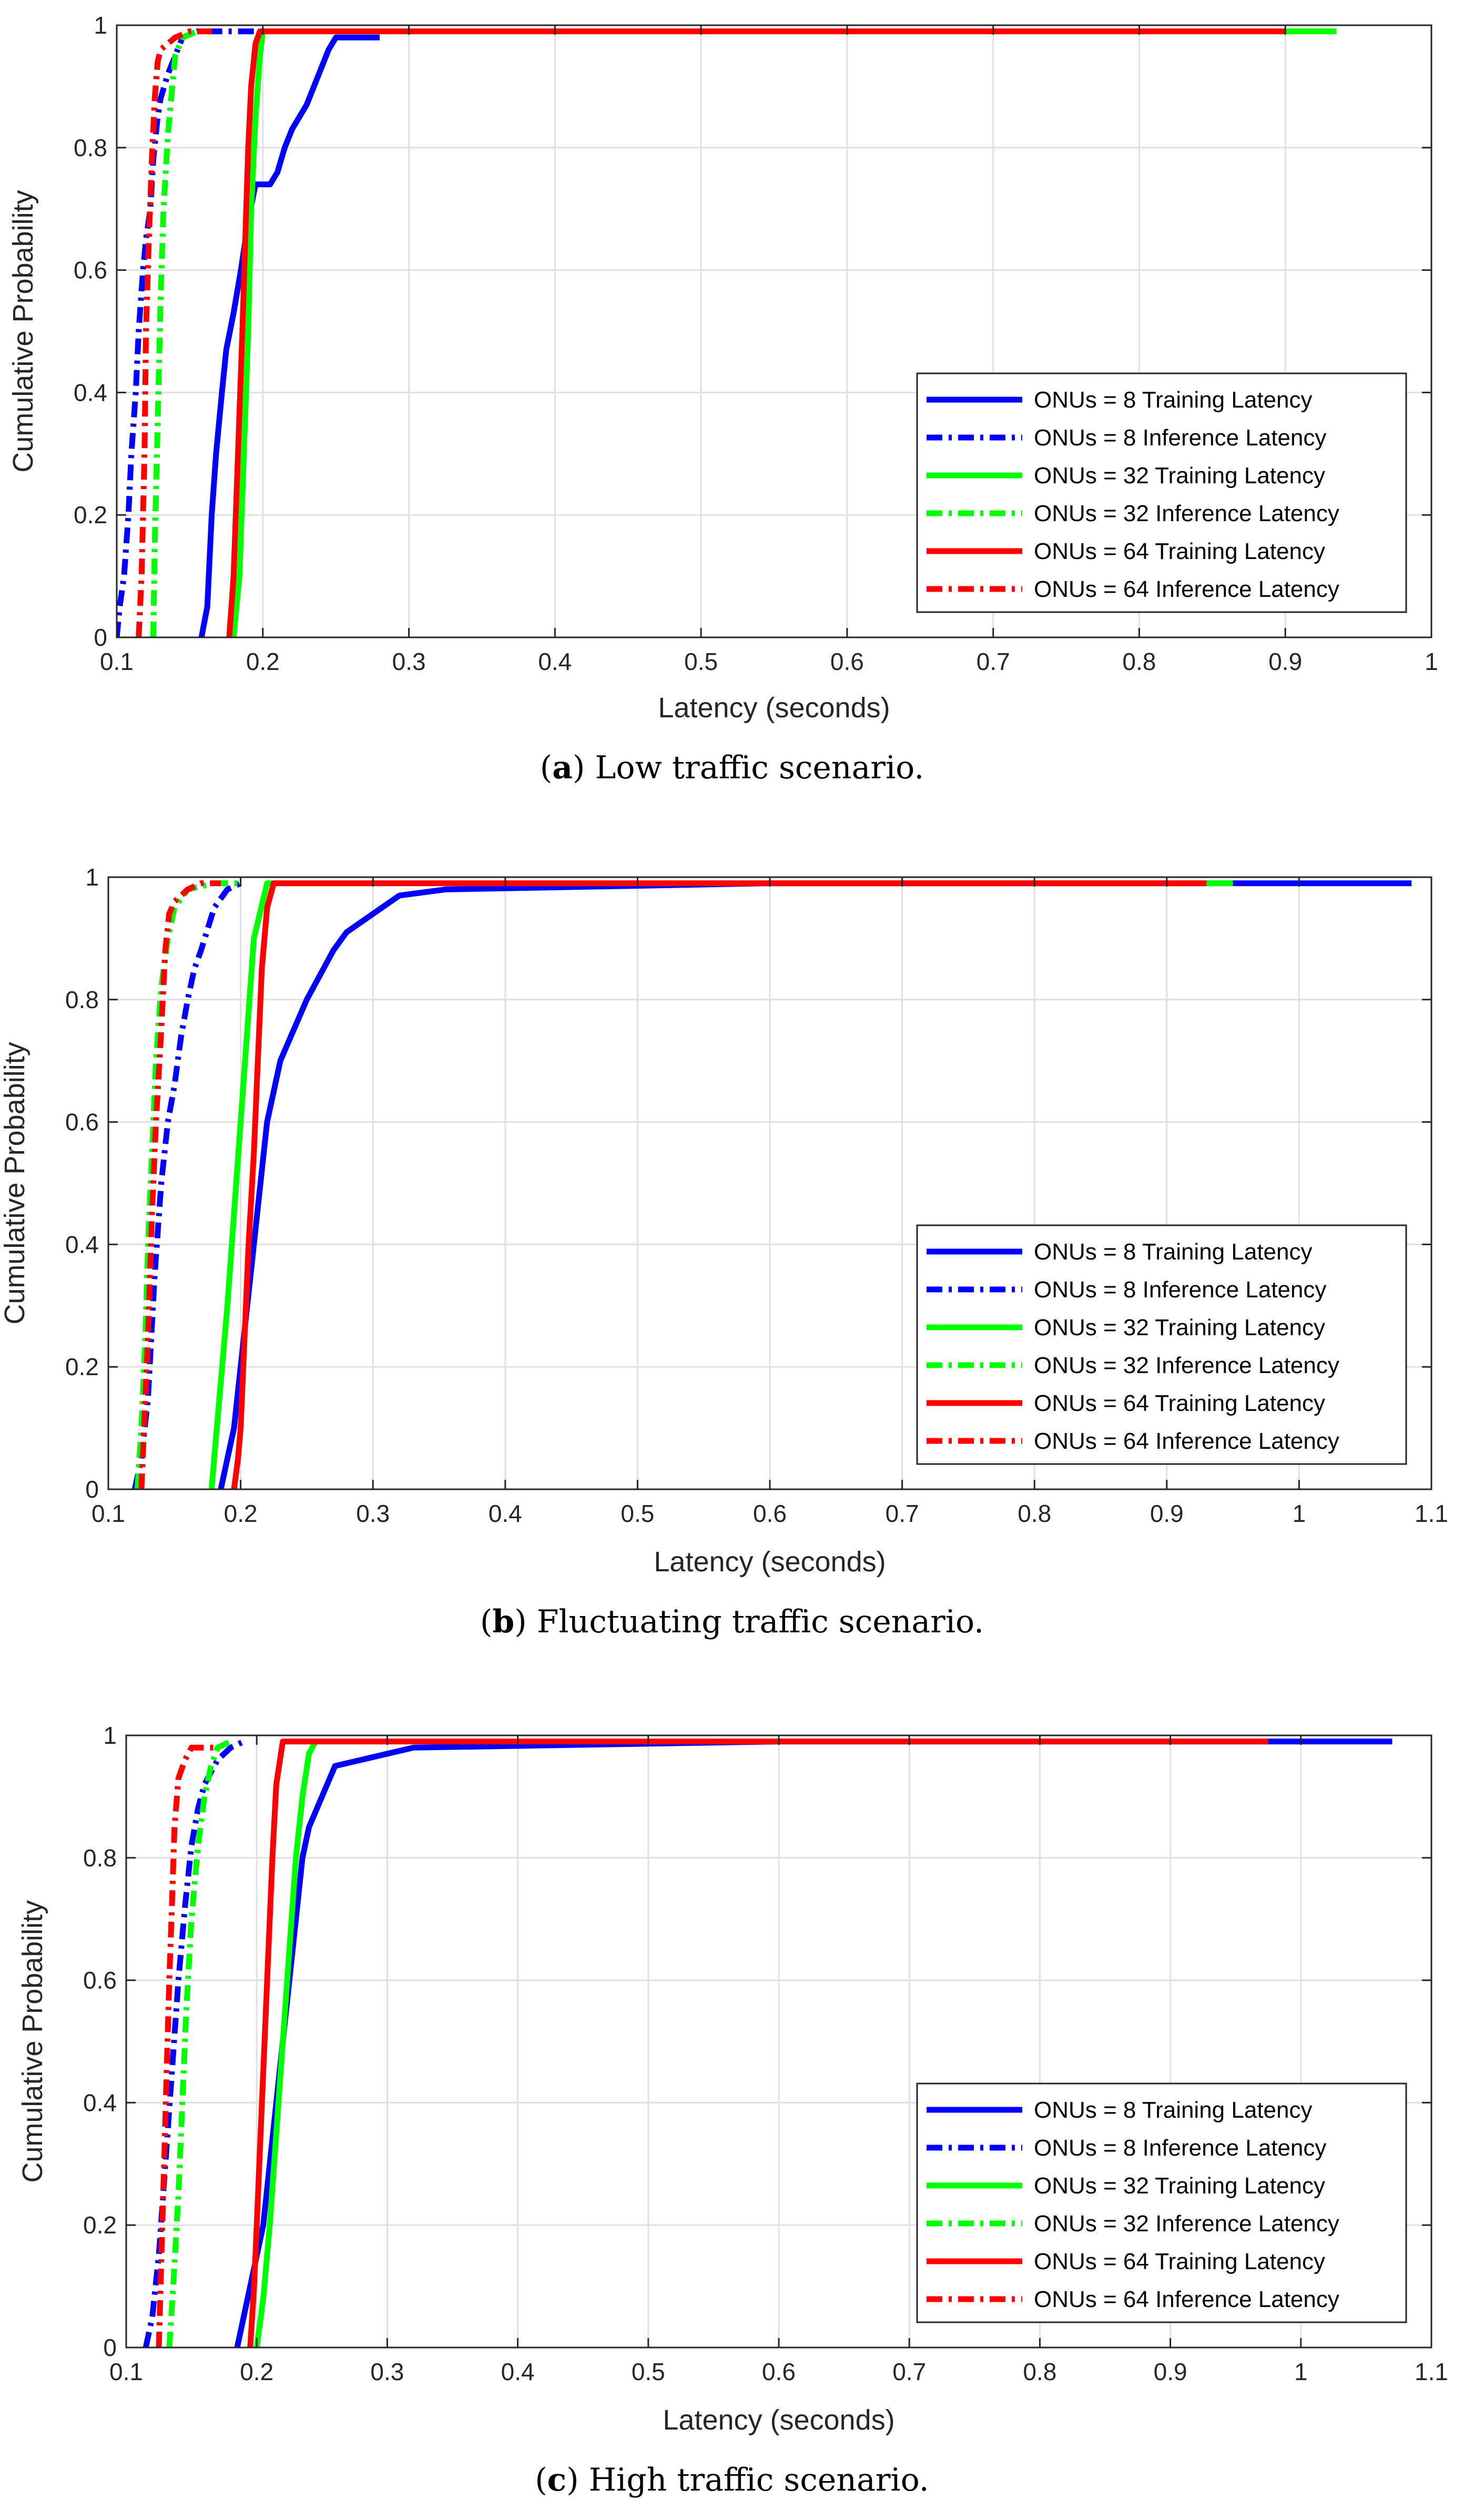  What do you see at coordinates (289, 335) in the screenshot?
I see `series-line-blue-training` at bounding box center [289, 335].